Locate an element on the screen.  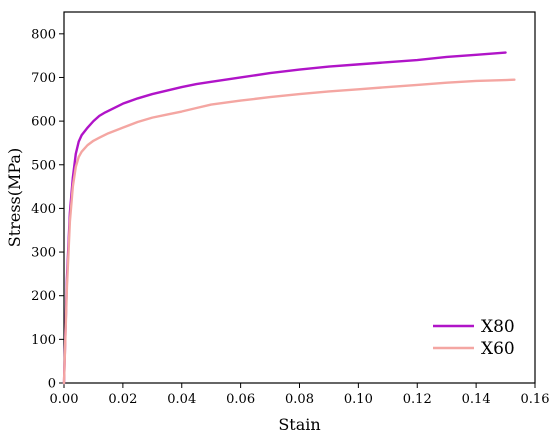
legend-label-x60: X60 is located at coordinates (498, 349).